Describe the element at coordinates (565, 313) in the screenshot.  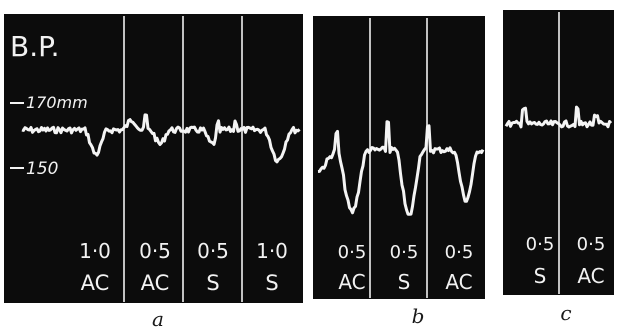
I see `panel-label-c: c` at that location.